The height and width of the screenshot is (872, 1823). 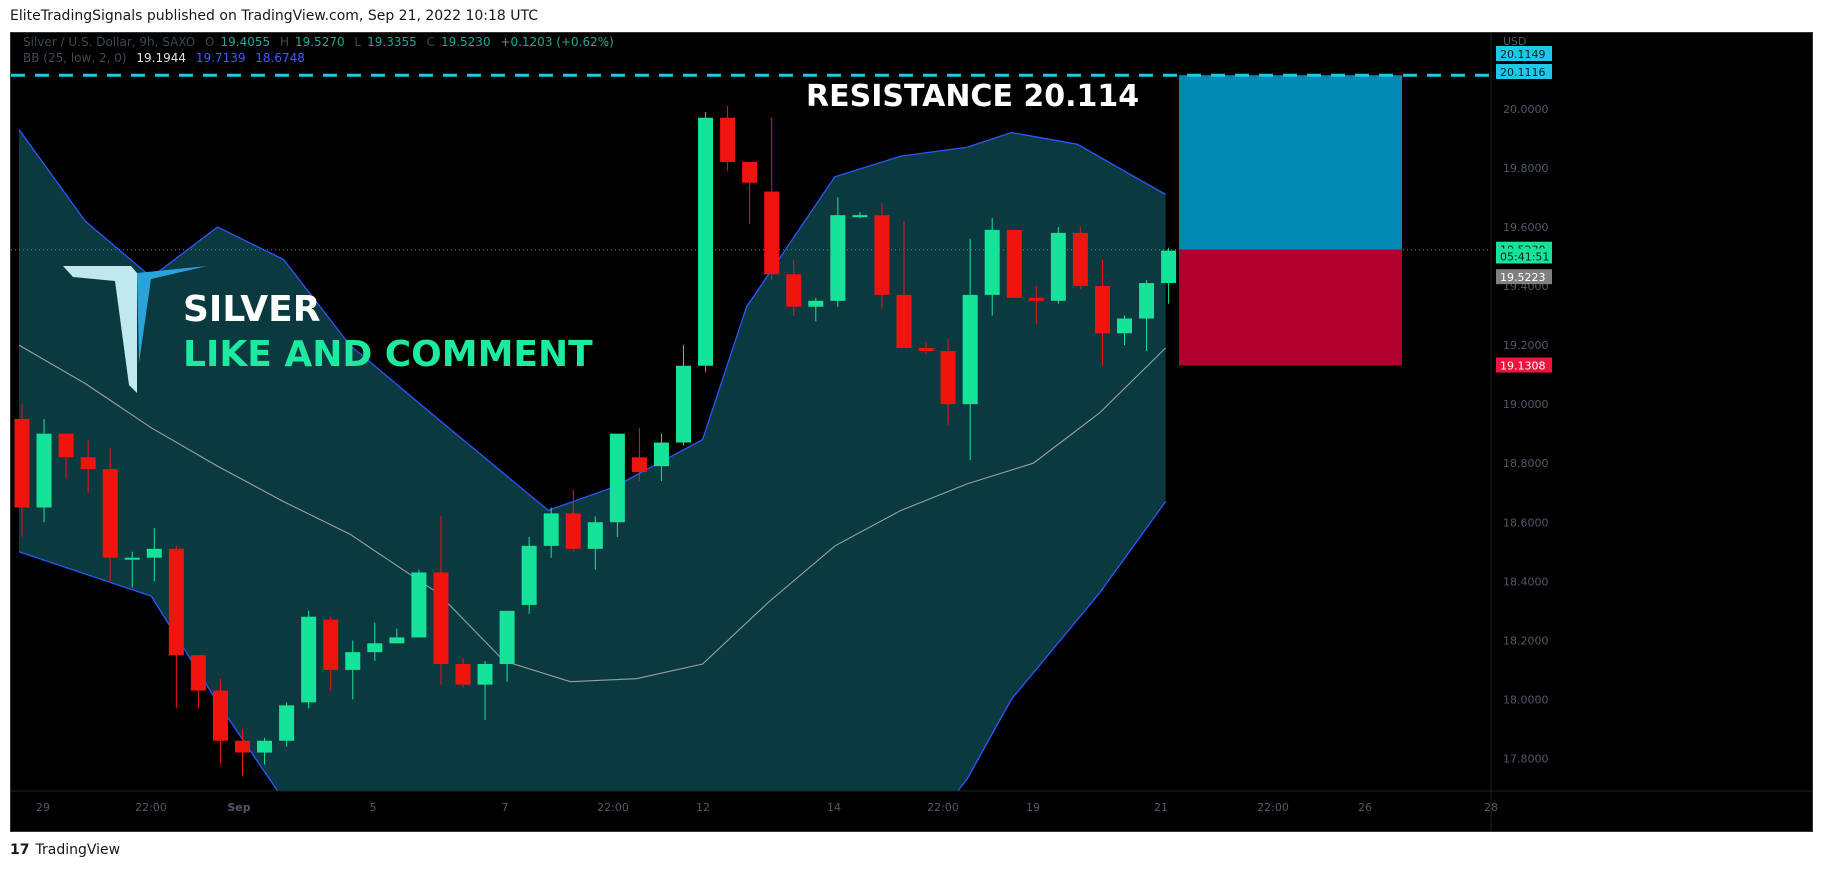 I want to click on brand-logo-blue-icon, so click(x=172, y=314).